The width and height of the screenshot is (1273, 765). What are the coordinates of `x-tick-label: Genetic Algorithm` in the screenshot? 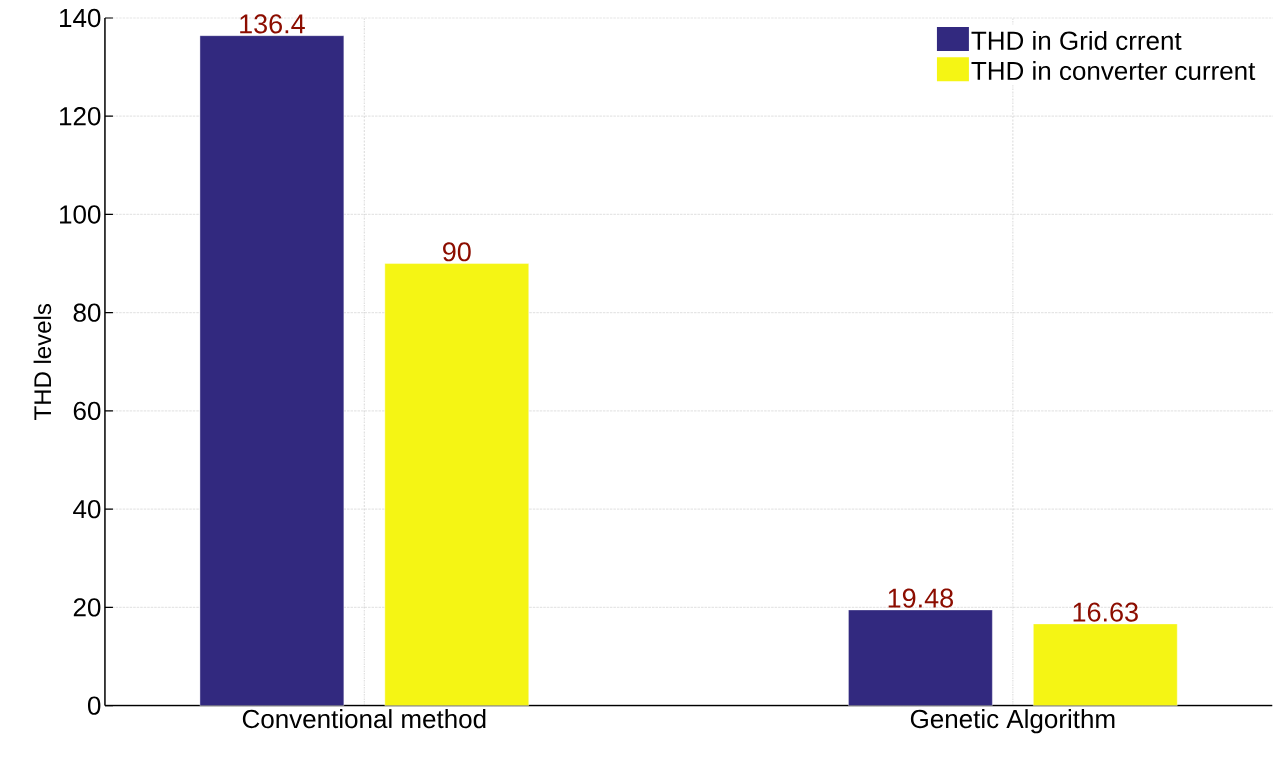 It's located at (1012, 721).